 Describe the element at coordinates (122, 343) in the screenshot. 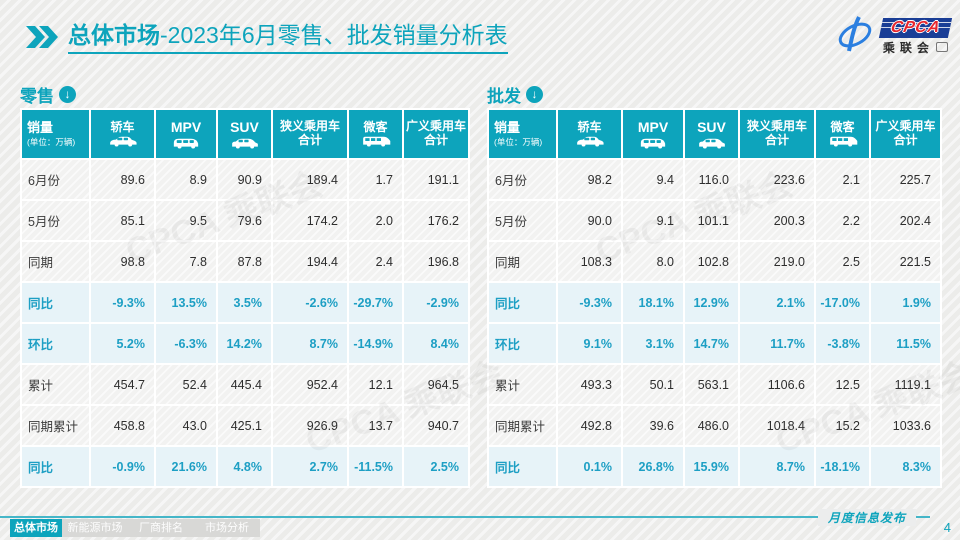

I see `cell-value: 5.2%` at that location.